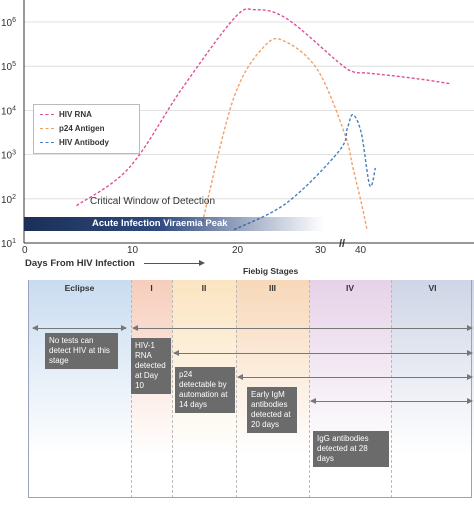 This screenshot has height=505, width=474. What do you see at coordinates (361, 250) in the screenshot?
I see `x-tick-label: 40` at bounding box center [361, 250].